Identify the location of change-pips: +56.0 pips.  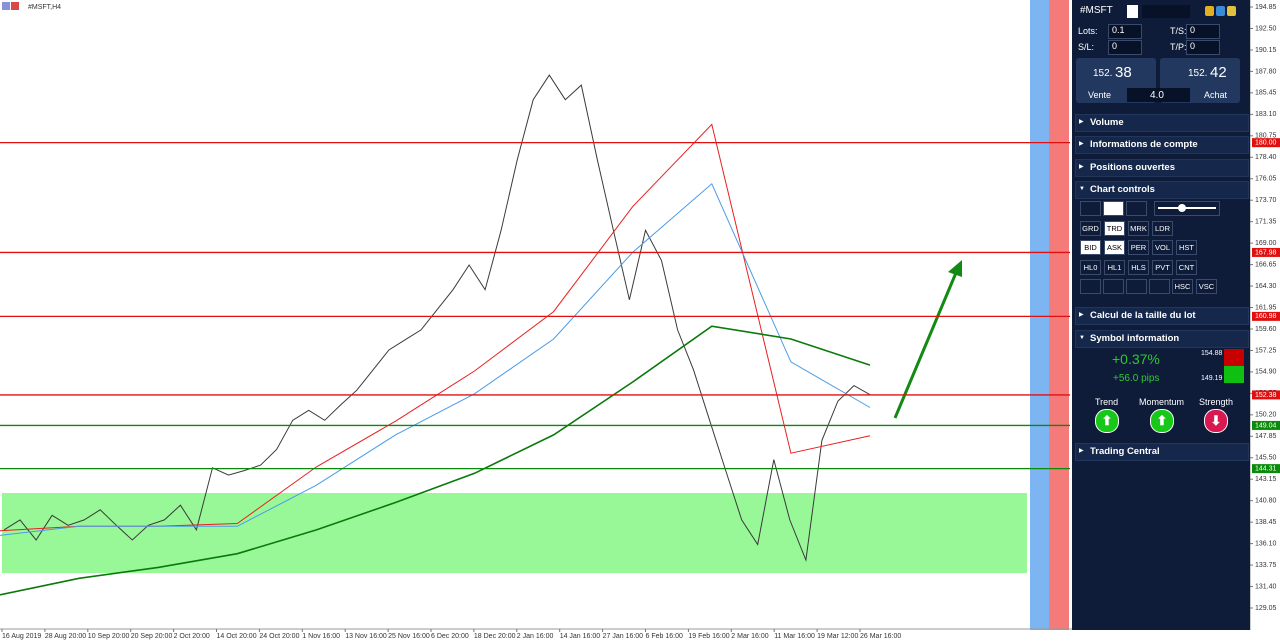
(1136, 378).